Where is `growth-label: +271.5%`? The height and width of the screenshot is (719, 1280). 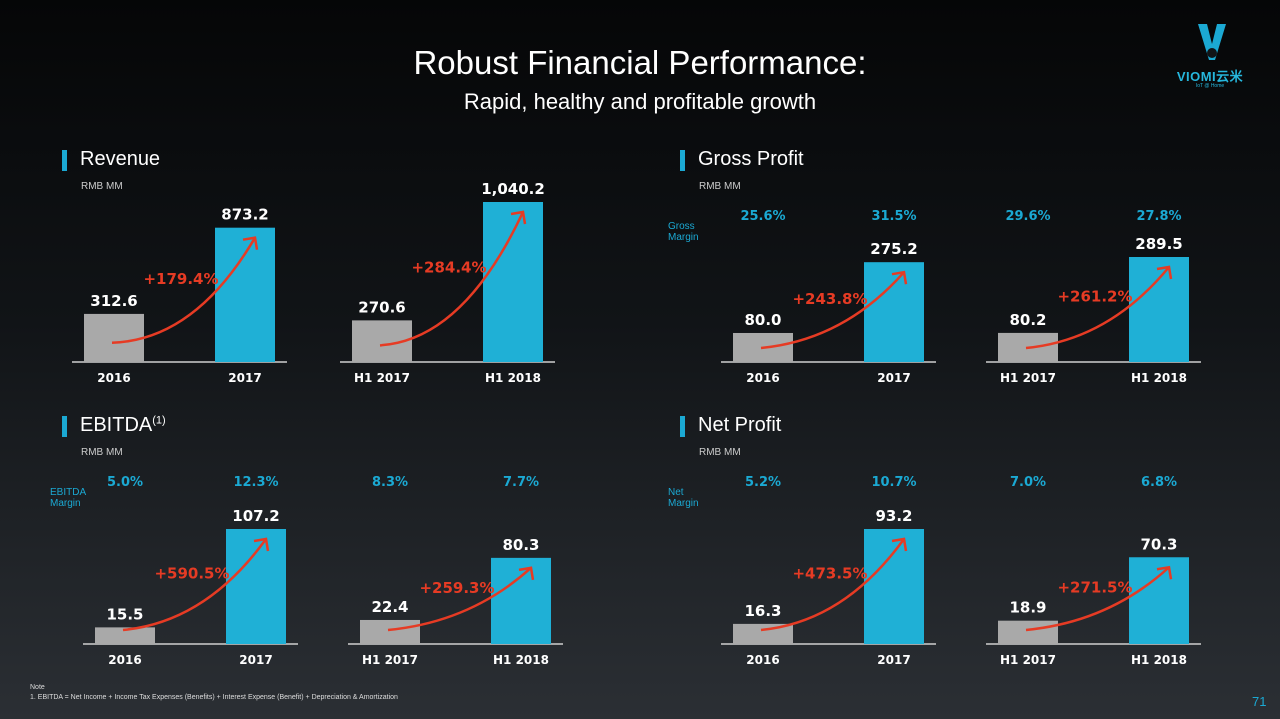
growth-label: +271.5% is located at coordinates (1094, 588).